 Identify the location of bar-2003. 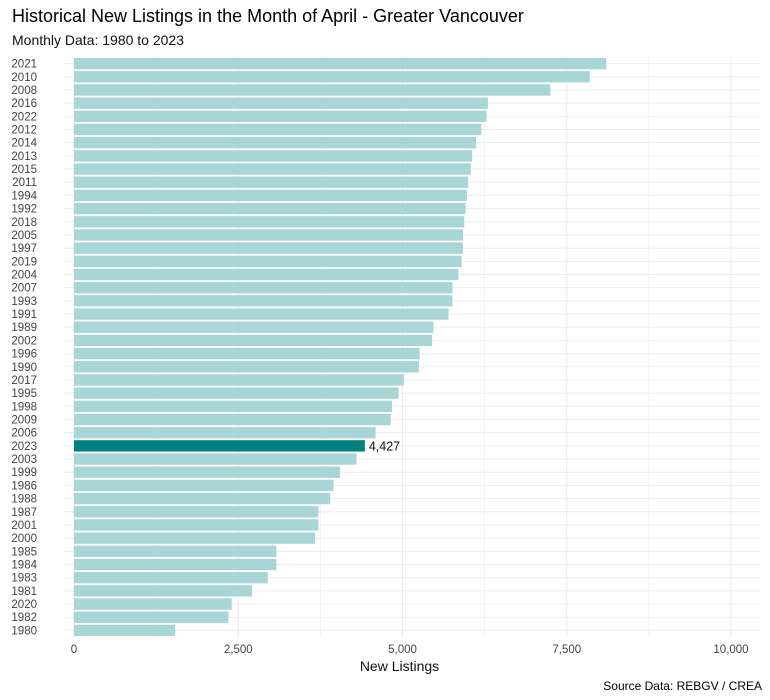
(215, 459).